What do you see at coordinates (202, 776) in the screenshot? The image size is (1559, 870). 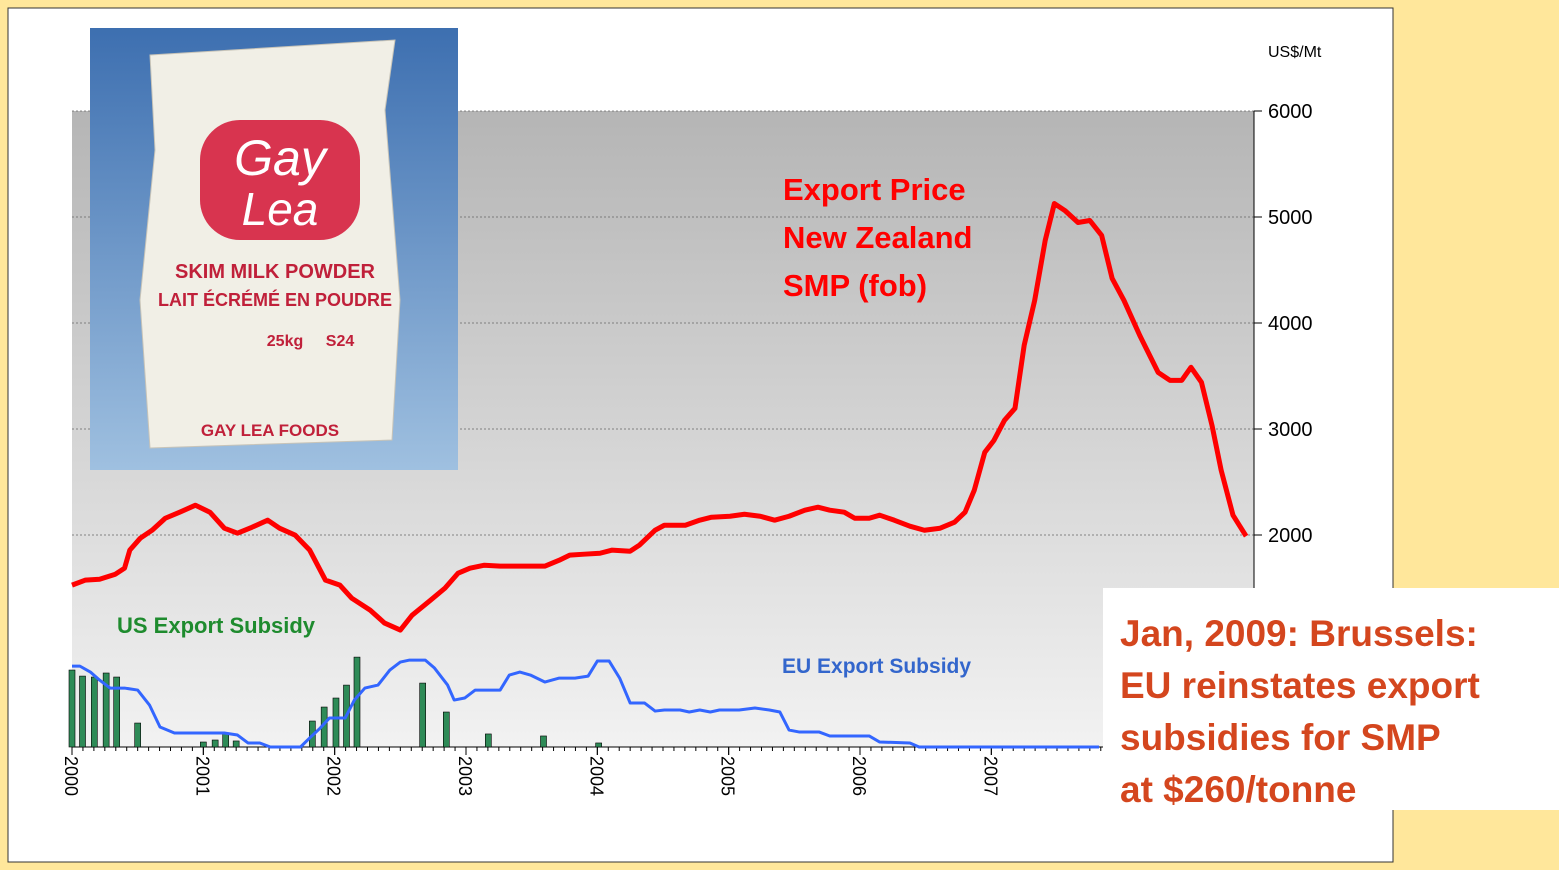 I see `x-tick-label: 2001` at bounding box center [202, 776].